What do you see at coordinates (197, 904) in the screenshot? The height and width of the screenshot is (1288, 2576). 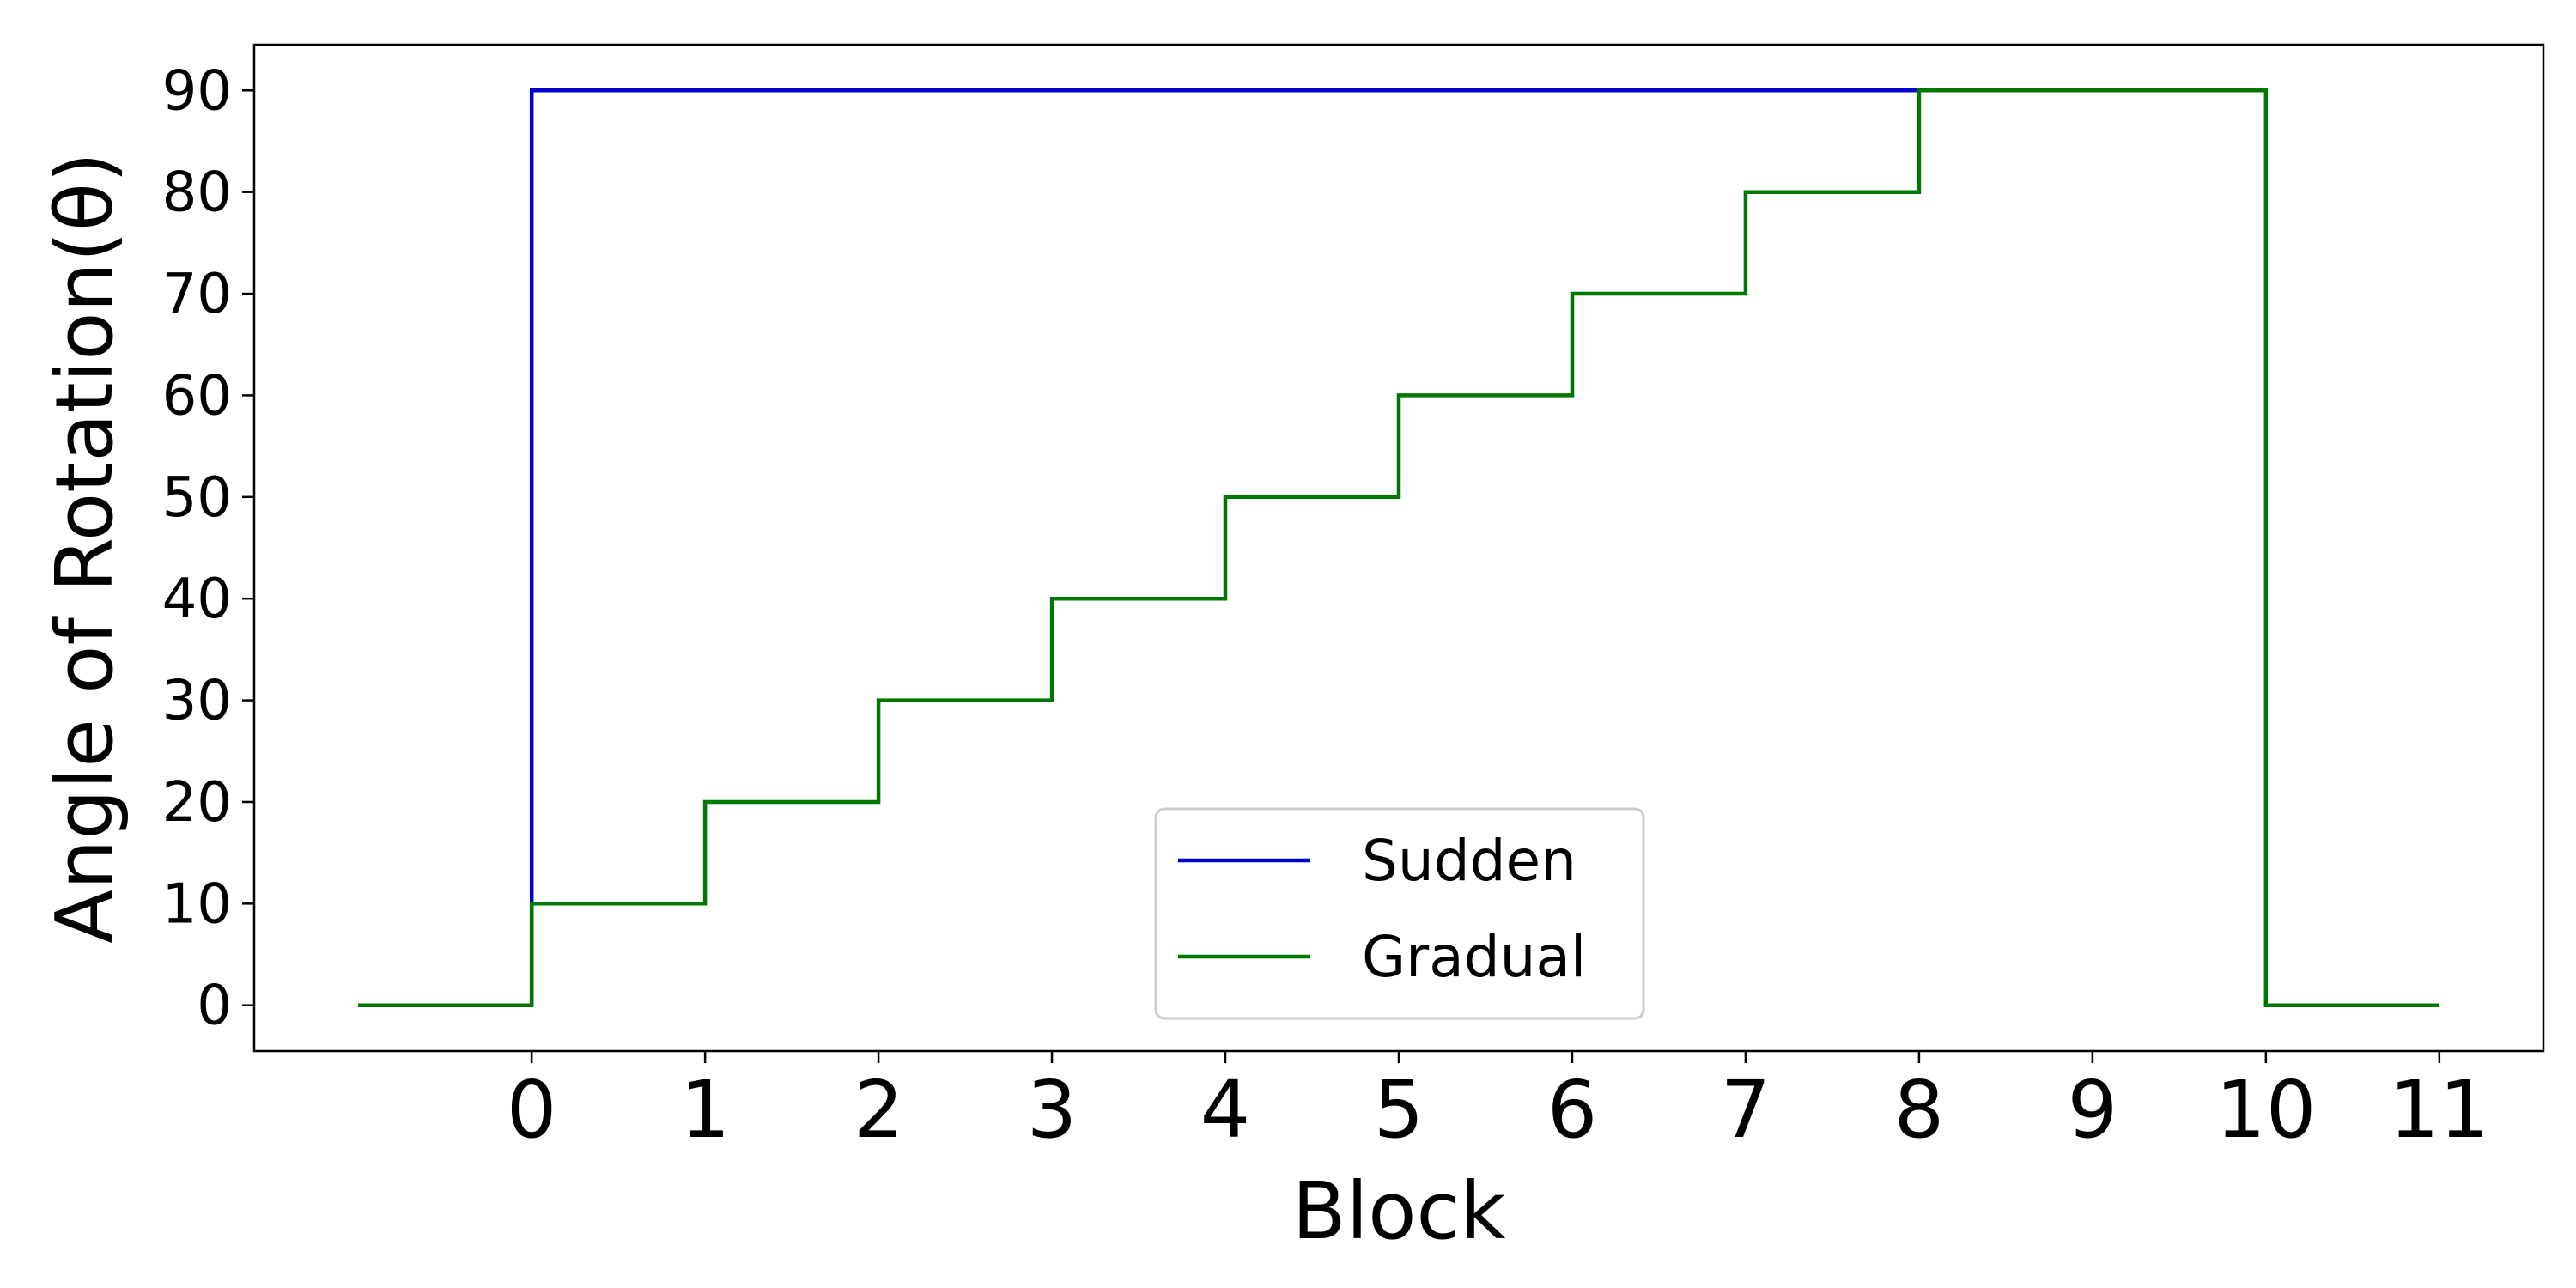 I see `y-tick-label: 10` at bounding box center [197, 904].